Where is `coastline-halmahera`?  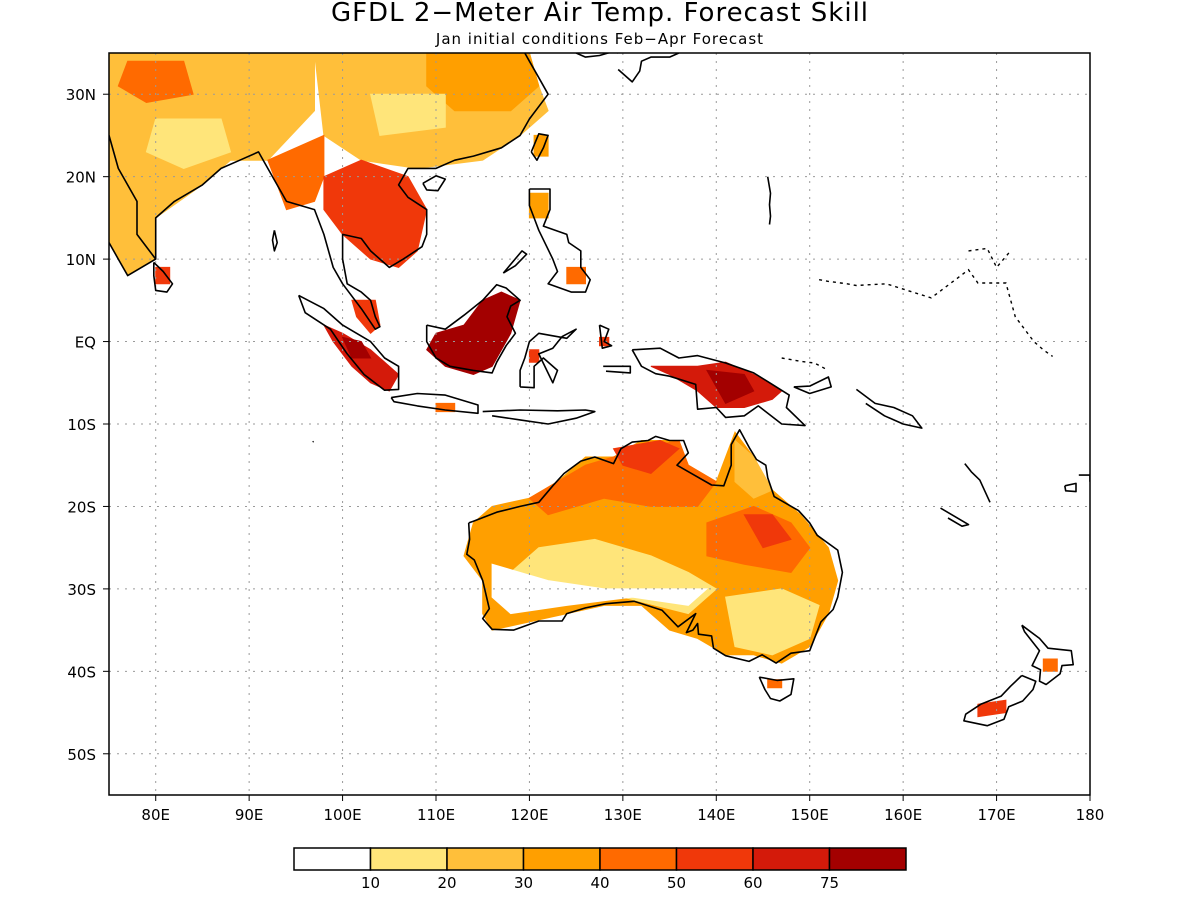
coastline-halmahera is located at coordinates (605, 337).